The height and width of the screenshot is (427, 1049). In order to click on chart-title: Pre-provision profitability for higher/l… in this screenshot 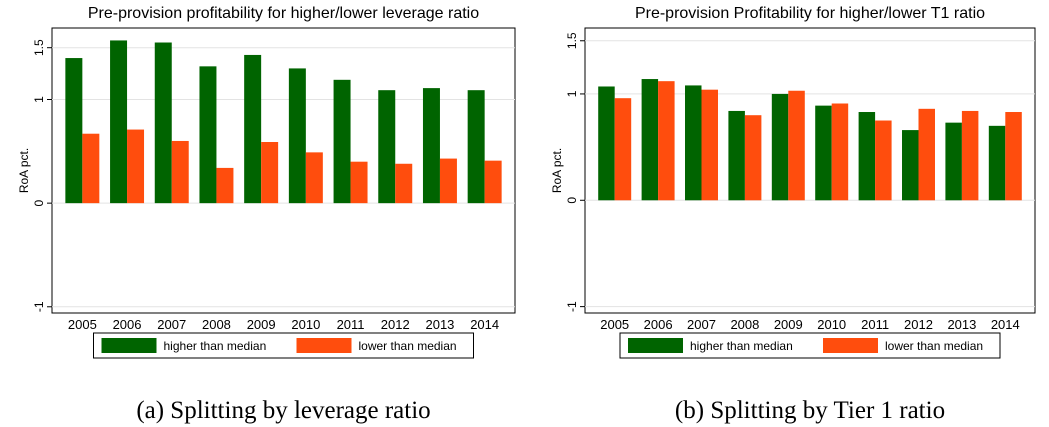, I will do `click(283, 13)`.